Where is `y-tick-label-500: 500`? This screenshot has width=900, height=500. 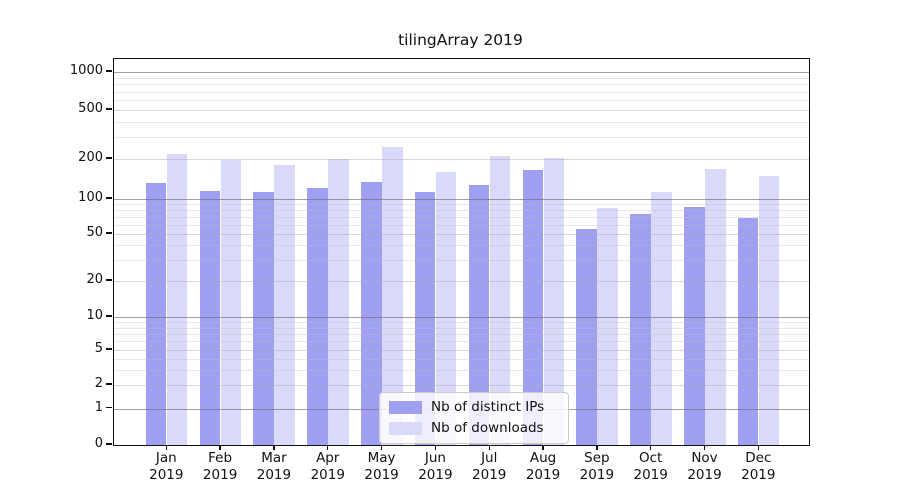
y-tick-label-500: 500 is located at coordinates (90, 108).